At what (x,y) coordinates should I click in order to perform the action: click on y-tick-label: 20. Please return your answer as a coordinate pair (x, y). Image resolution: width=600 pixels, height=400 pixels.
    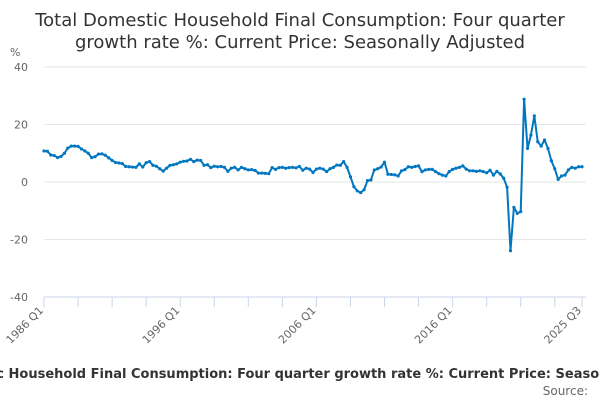
    Looking at the image, I should click on (21, 125).